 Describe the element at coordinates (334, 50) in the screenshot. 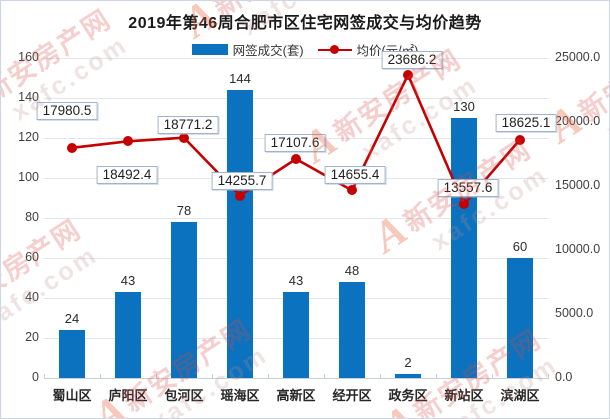

I see `line-series-marker-icon` at that location.